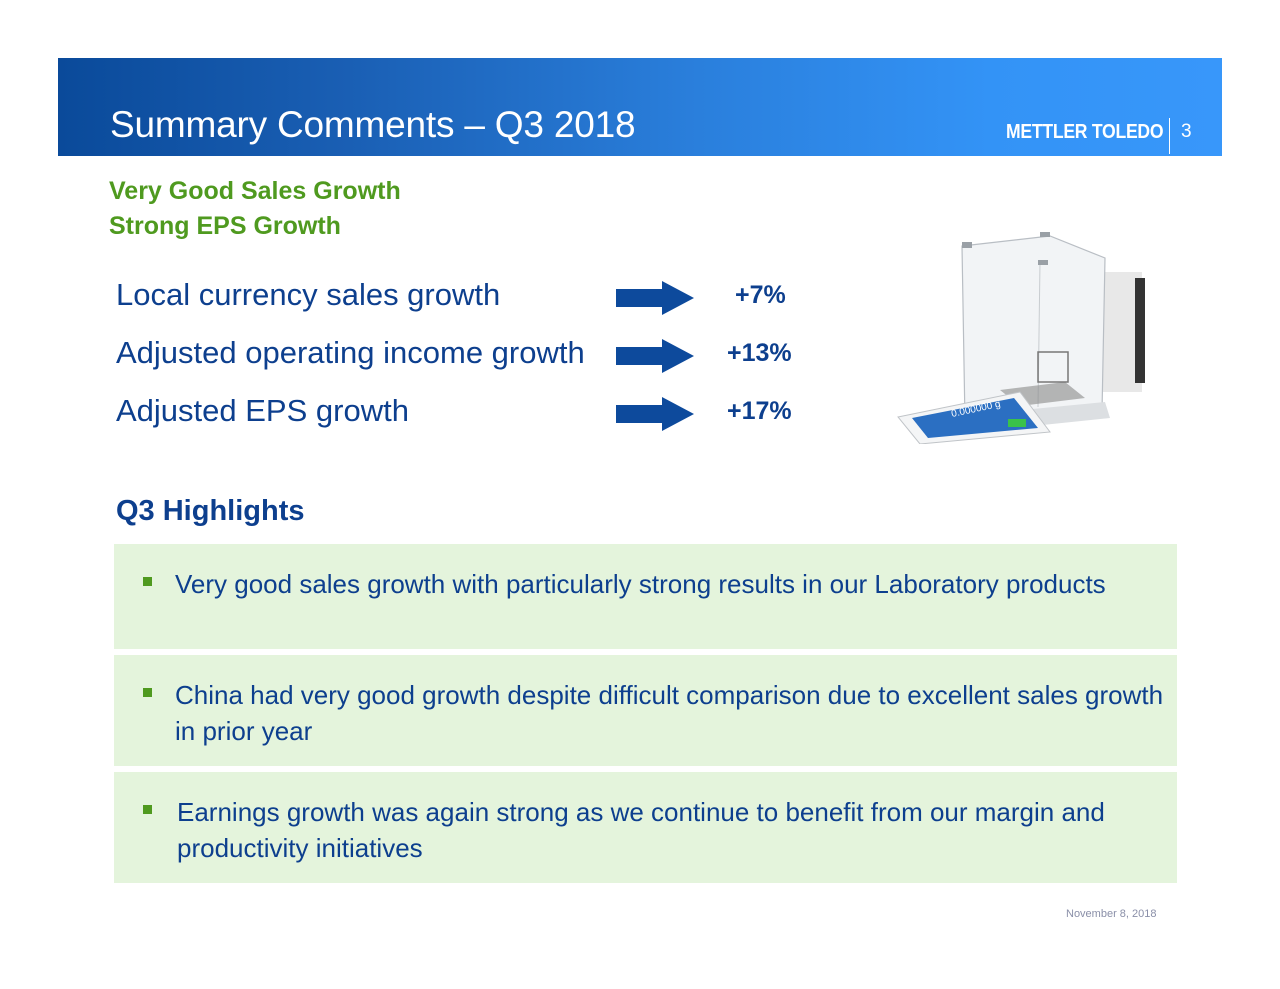 The image size is (1280, 989). What do you see at coordinates (1169, 136) in the screenshot?
I see `logo-divider` at bounding box center [1169, 136].